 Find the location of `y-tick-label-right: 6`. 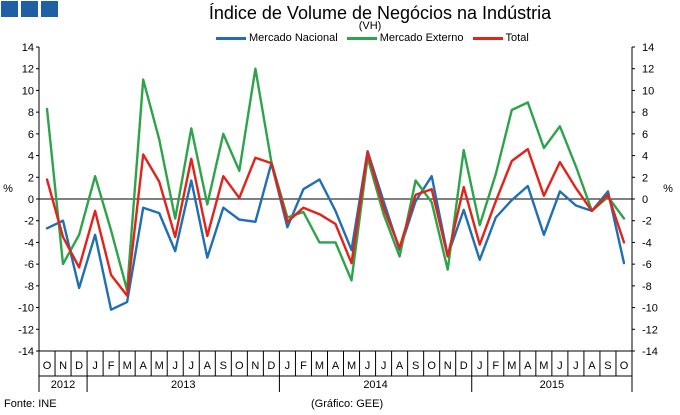

y-tick-label-right: 6 is located at coordinates (645, 135).